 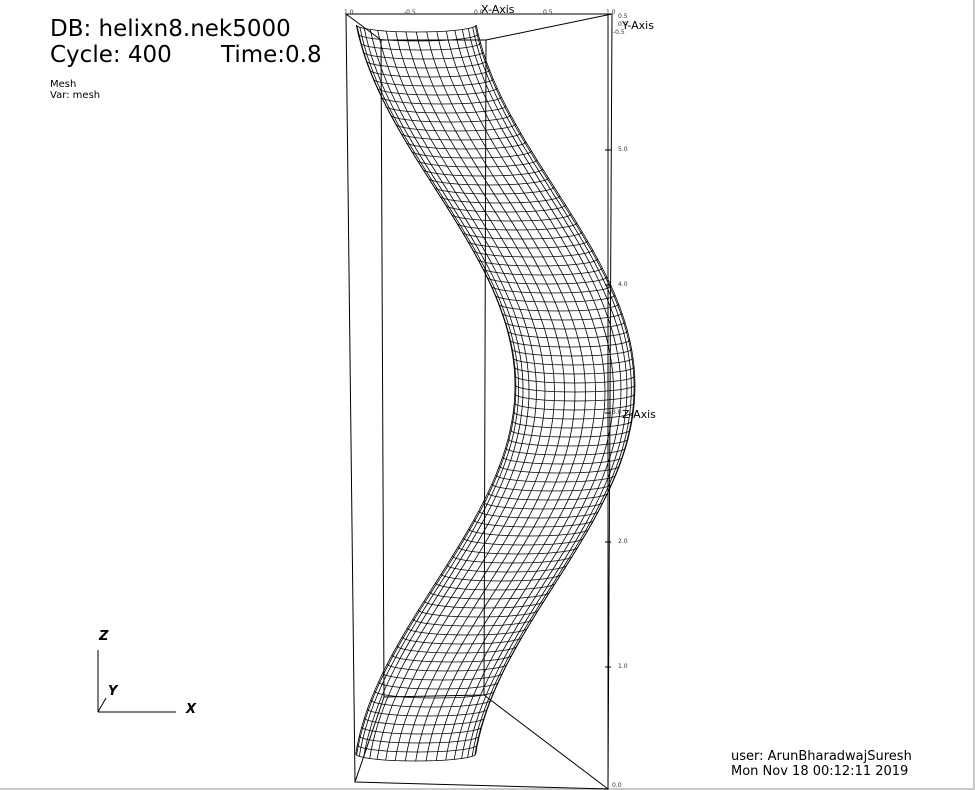 I want to click on x-tick-label: 0.0, so click(x=479, y=12).